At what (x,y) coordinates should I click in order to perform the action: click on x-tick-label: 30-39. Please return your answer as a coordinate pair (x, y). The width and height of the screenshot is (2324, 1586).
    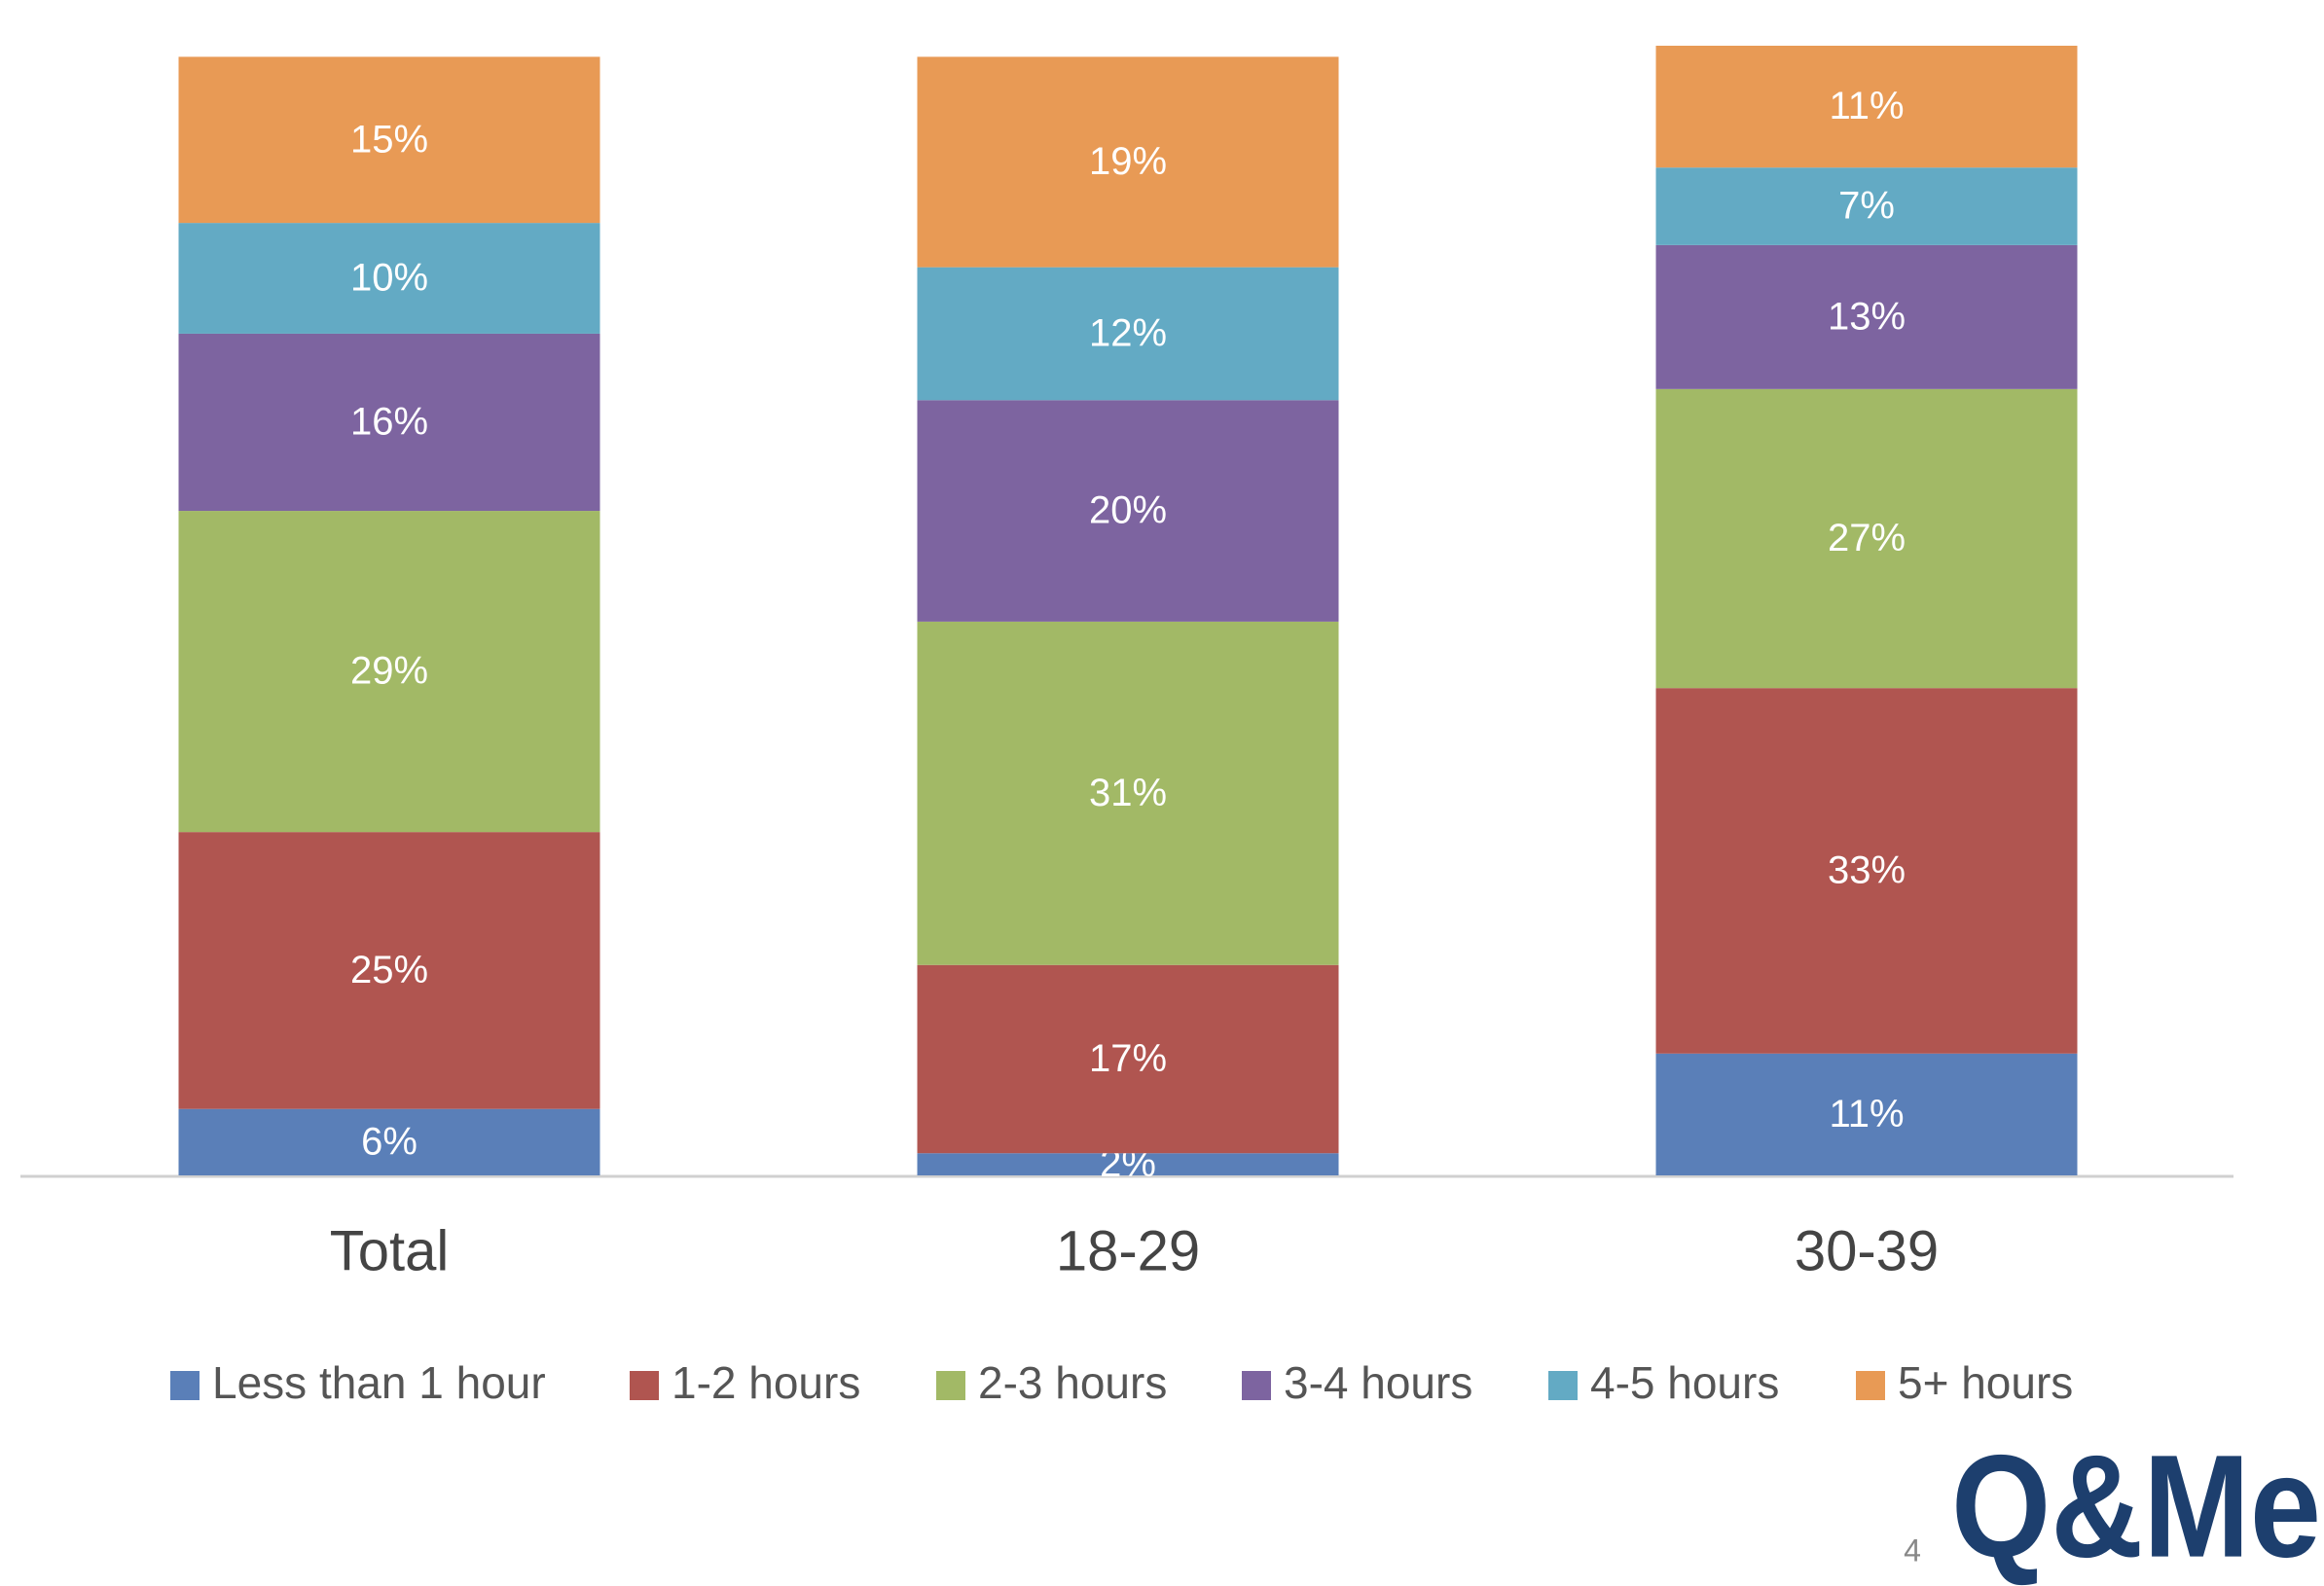
    Looking at the image, I should click on (1867, 1250).